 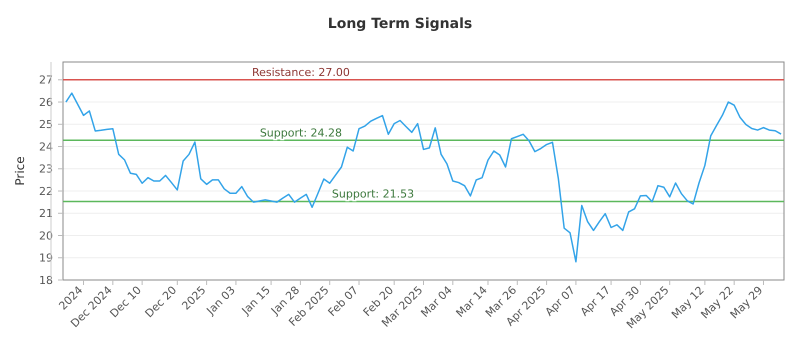 I want to click on x-tick-label: Dec 20, so click(x=161, y=302).